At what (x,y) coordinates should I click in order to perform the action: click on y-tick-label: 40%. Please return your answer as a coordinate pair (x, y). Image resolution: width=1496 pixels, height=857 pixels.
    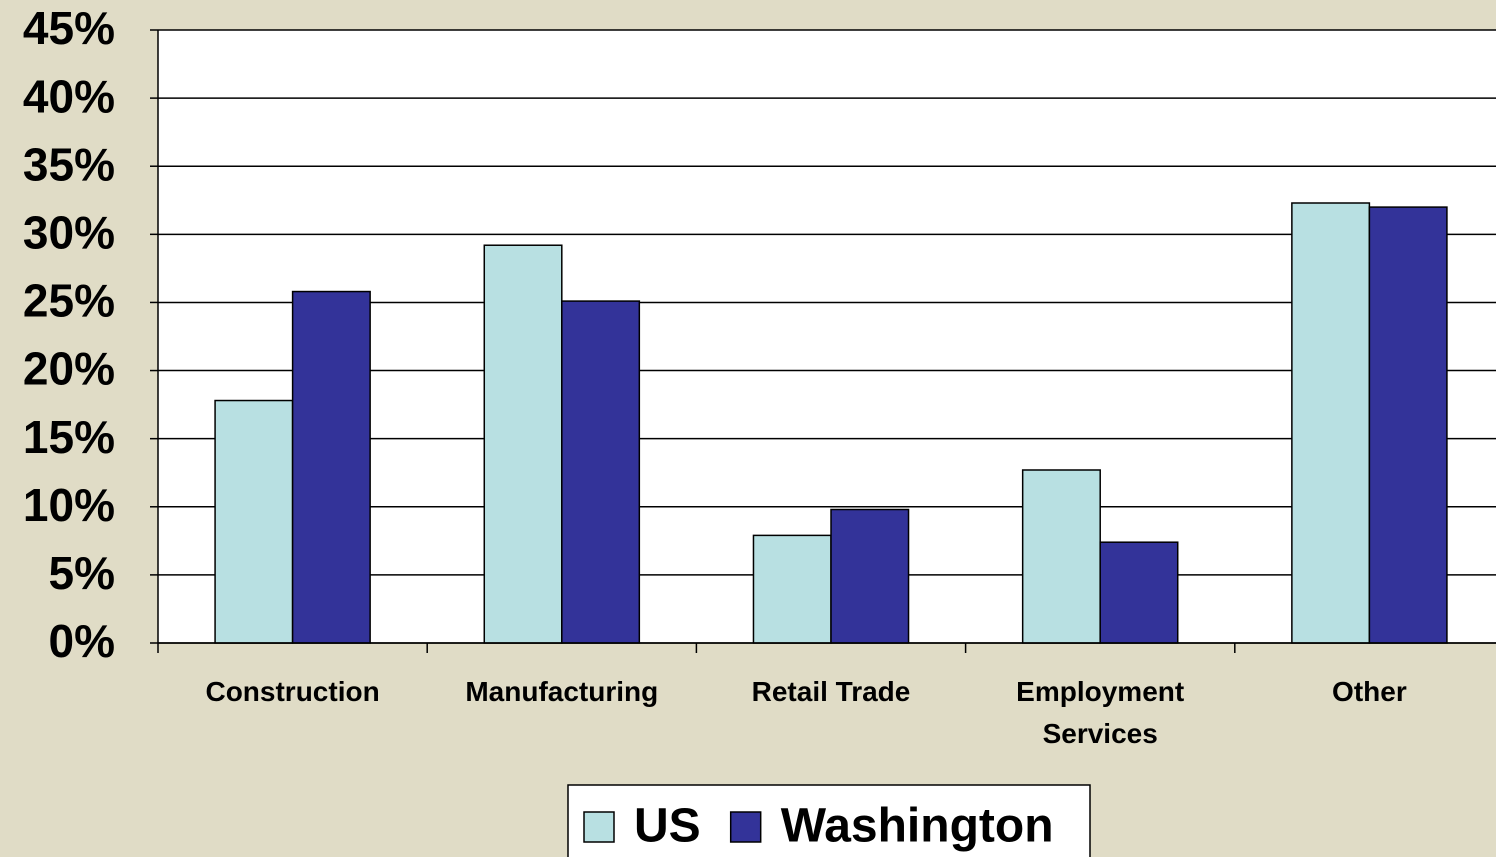
    Looking at the image, I should click on (69, 96).